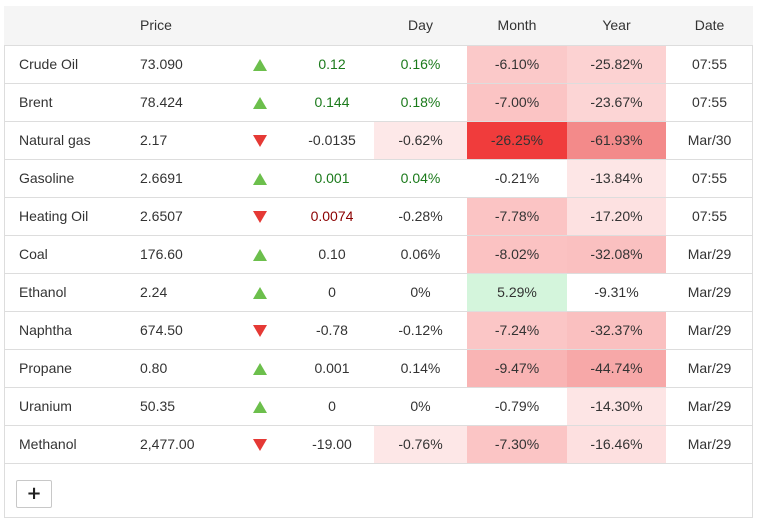 The image size is (763, 527). I want to click on price-cell: 2,477.00, so click(183, 444).